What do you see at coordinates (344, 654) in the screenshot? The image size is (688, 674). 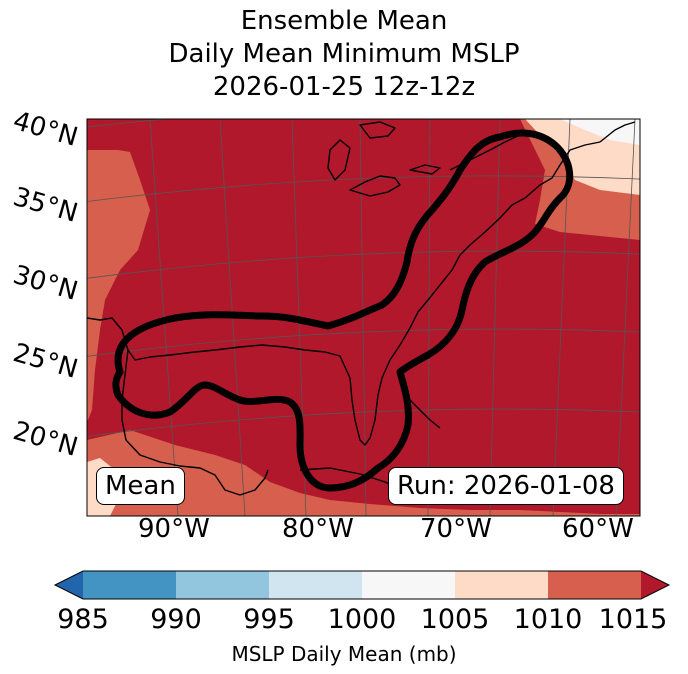 I see `colorbar-label: MSLP Daily Mean (mb)` at bounding box center [344, 654].